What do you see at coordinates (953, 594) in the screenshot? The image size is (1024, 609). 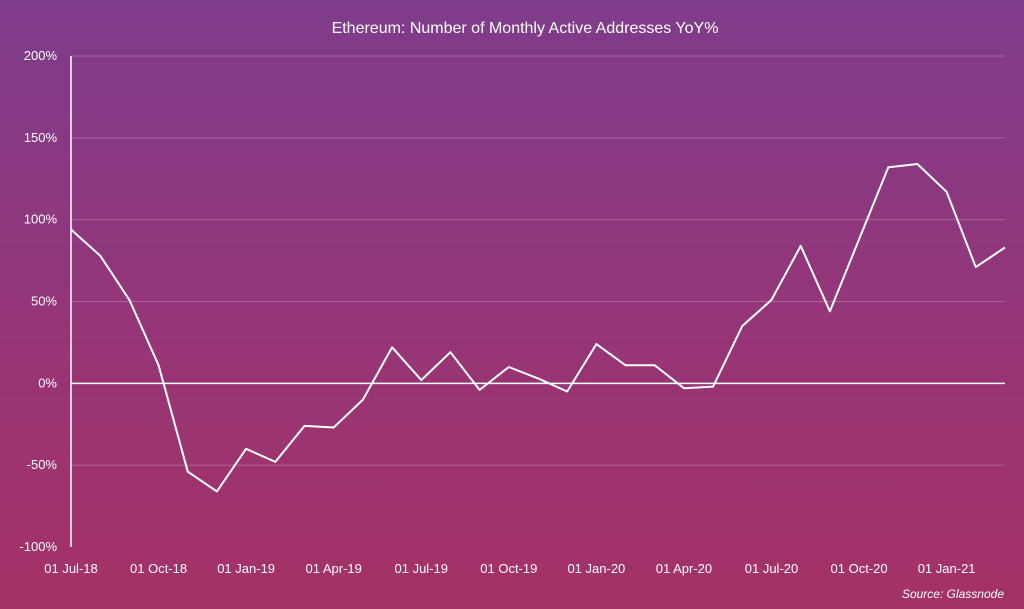 I see `source-note: Source: Glassnode` at bounding box center [953, 594].